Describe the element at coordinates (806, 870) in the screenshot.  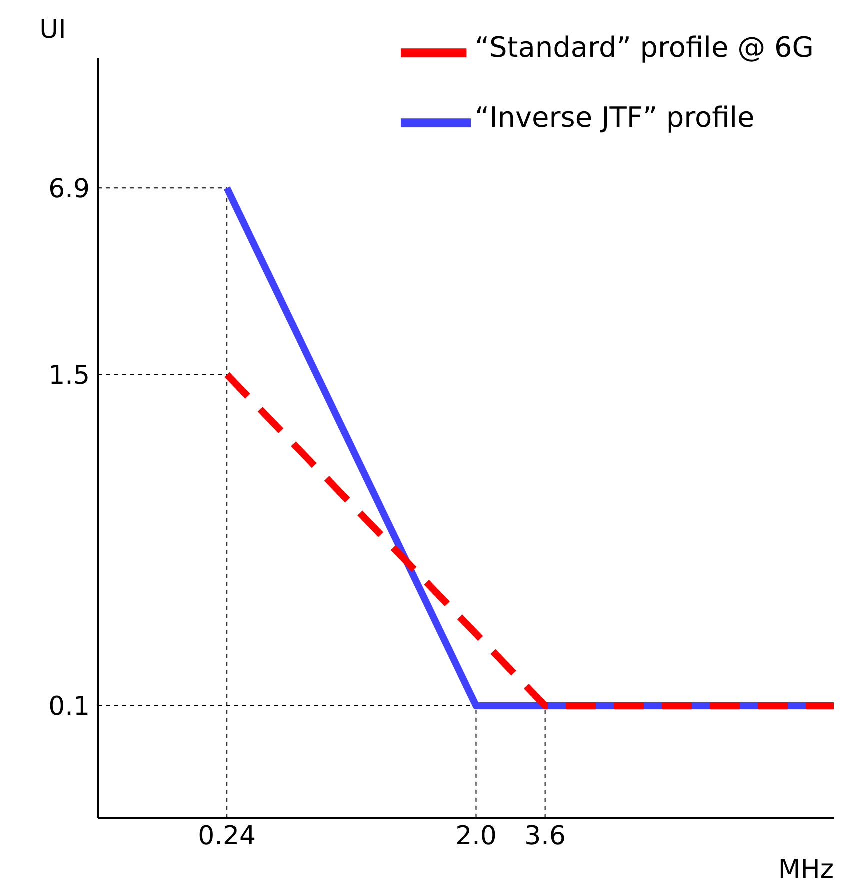
I see `x-axis-title: MHz` at that location.